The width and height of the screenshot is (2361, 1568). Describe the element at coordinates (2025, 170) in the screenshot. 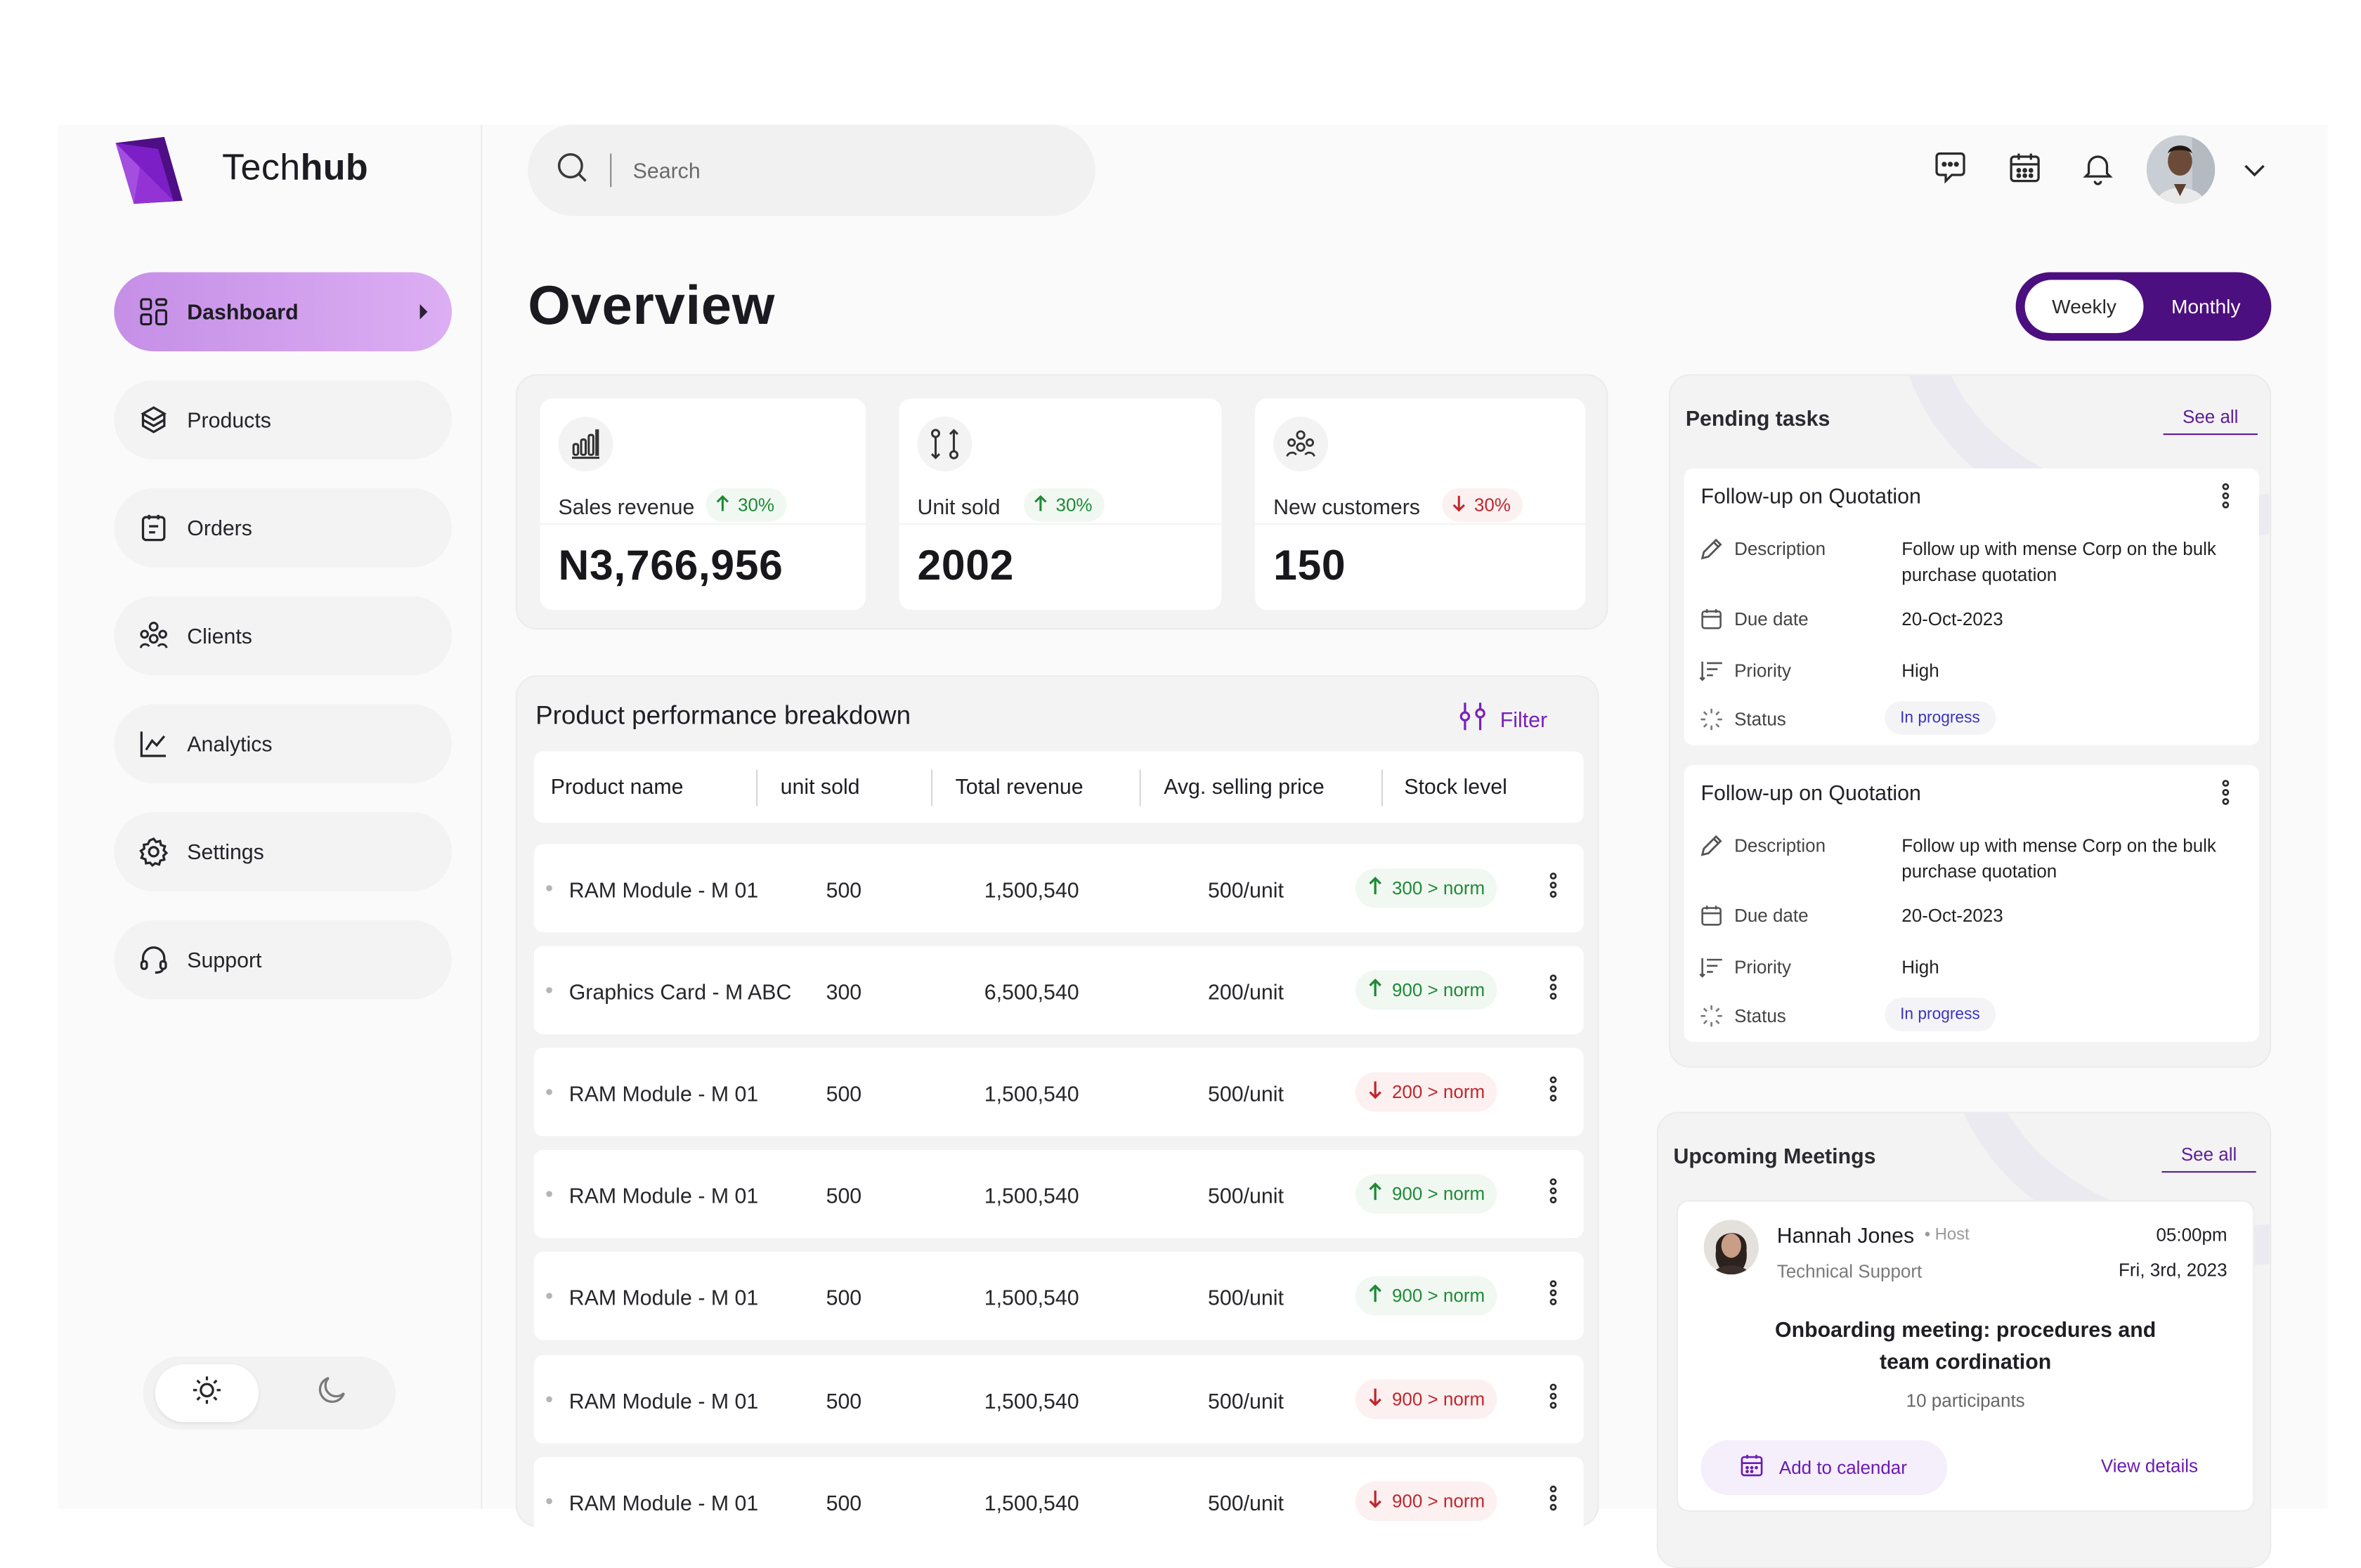

I see `calendar-button` at that location.